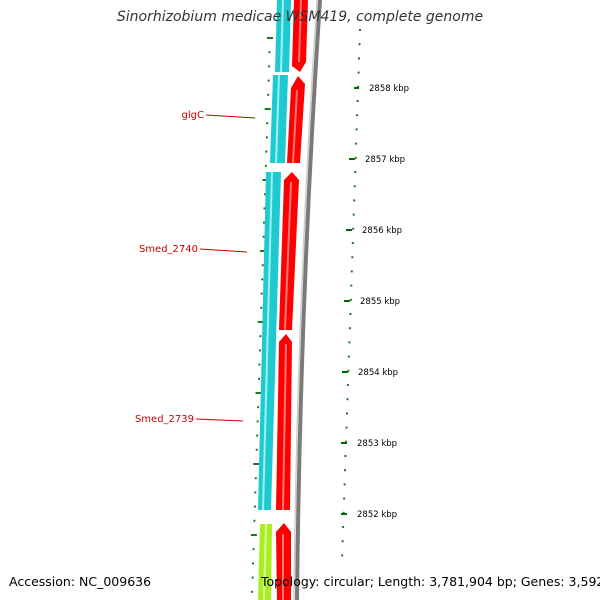 The image size is (600, 600). I want to click on kbp-label: 2857 kbp, so click(385, 160).